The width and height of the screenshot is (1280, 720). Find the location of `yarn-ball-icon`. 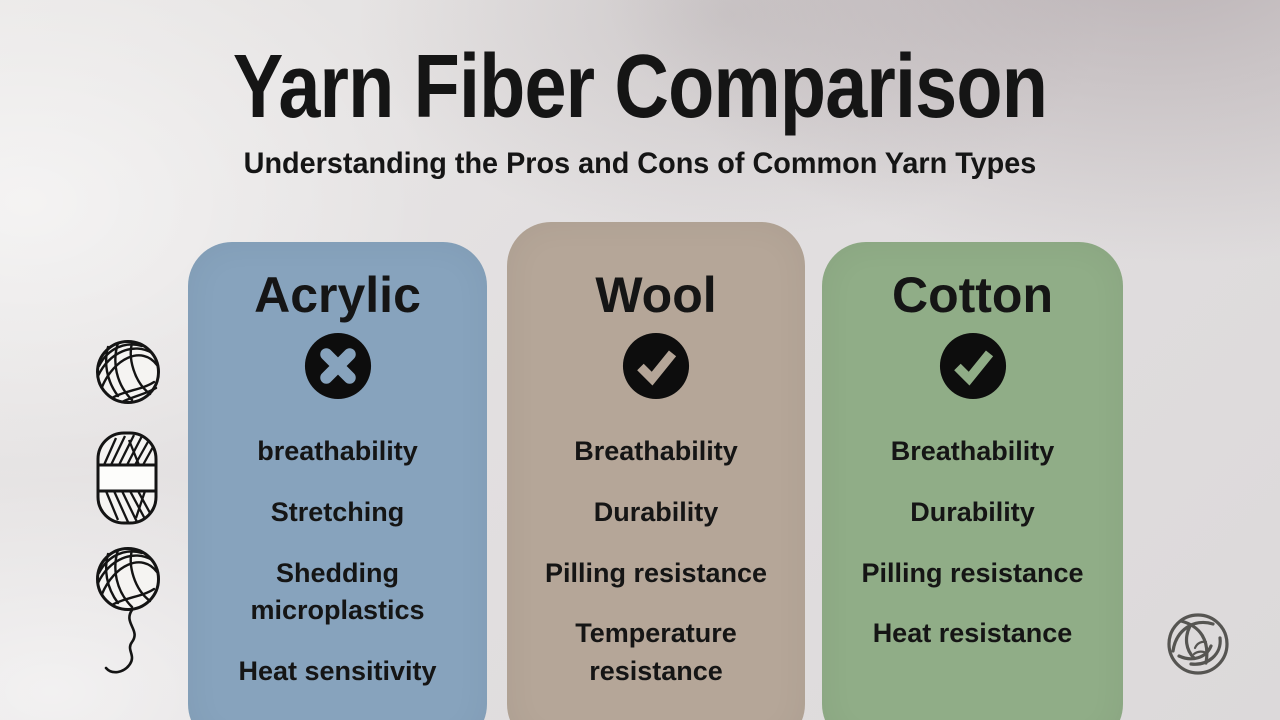

yarn-ball-icon is located at coordinates (128, 372).